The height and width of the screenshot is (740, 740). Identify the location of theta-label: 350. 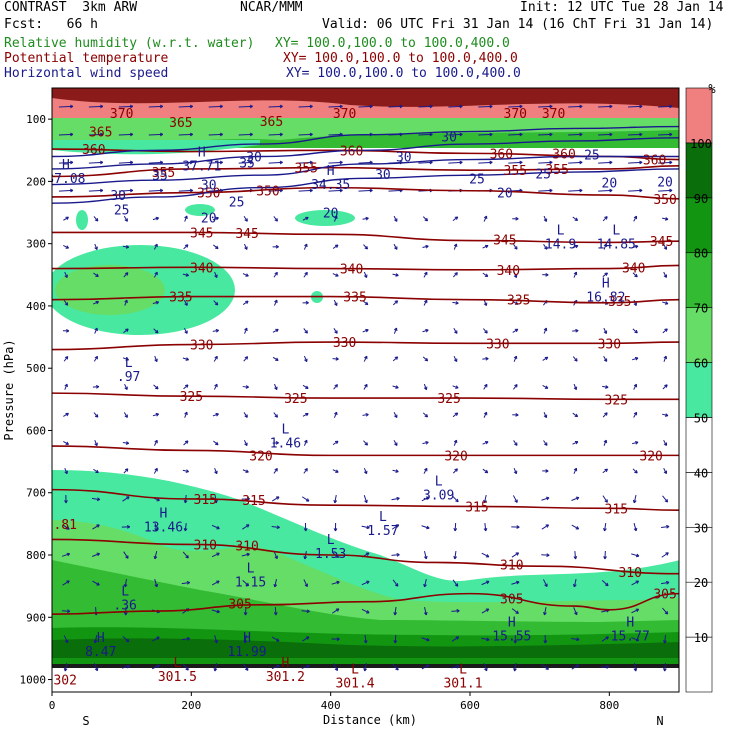
(664, 200).